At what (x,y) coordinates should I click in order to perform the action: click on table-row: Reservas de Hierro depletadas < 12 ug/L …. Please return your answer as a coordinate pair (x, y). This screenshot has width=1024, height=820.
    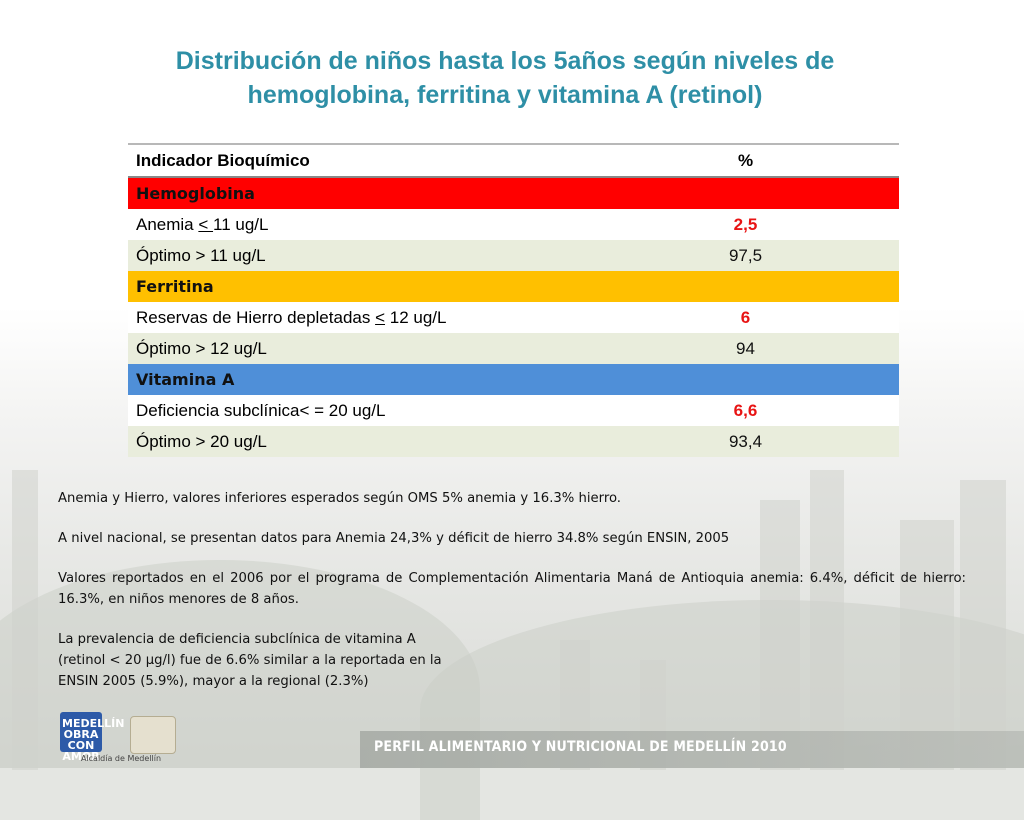
    Looking at the image, I should click on (513, 317).